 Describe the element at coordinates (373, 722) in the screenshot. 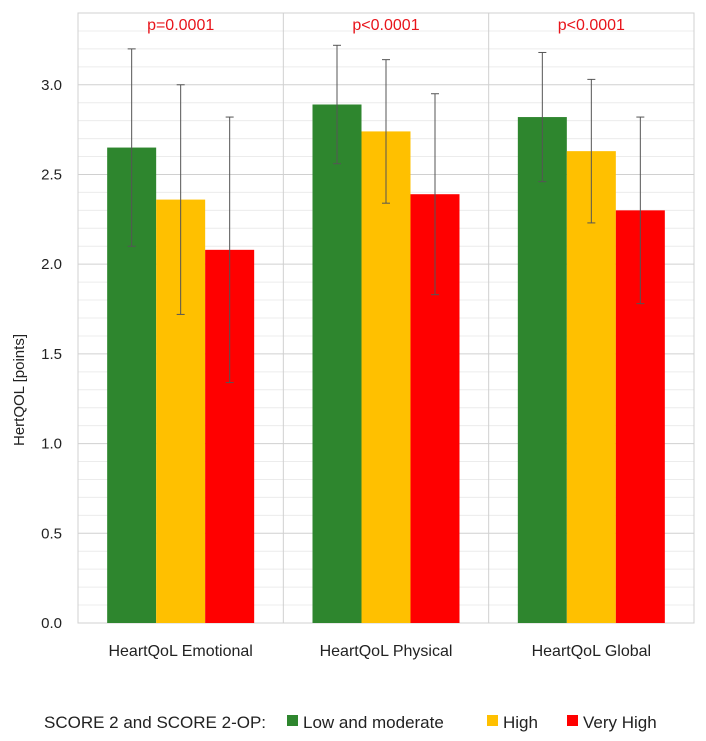

I see `legend-label: Low and moderate` at that location.